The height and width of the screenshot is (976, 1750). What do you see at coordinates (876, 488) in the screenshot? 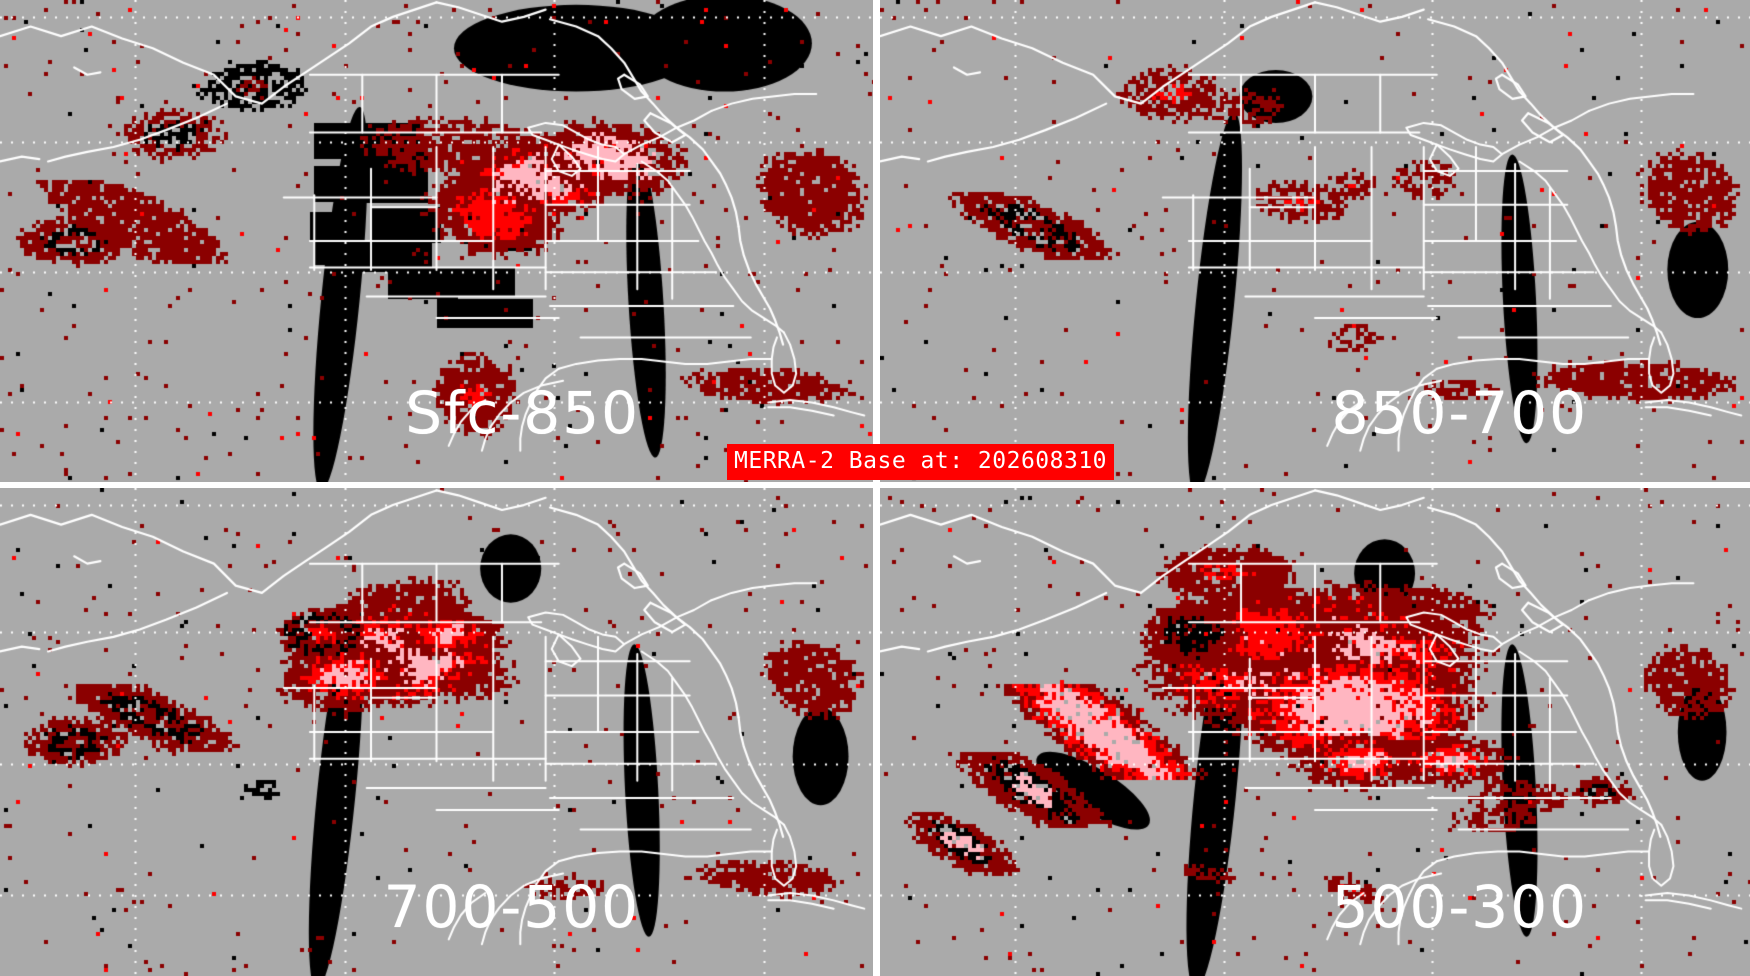
I see `panel-divider-vertical` at bounding box center [876, 488].